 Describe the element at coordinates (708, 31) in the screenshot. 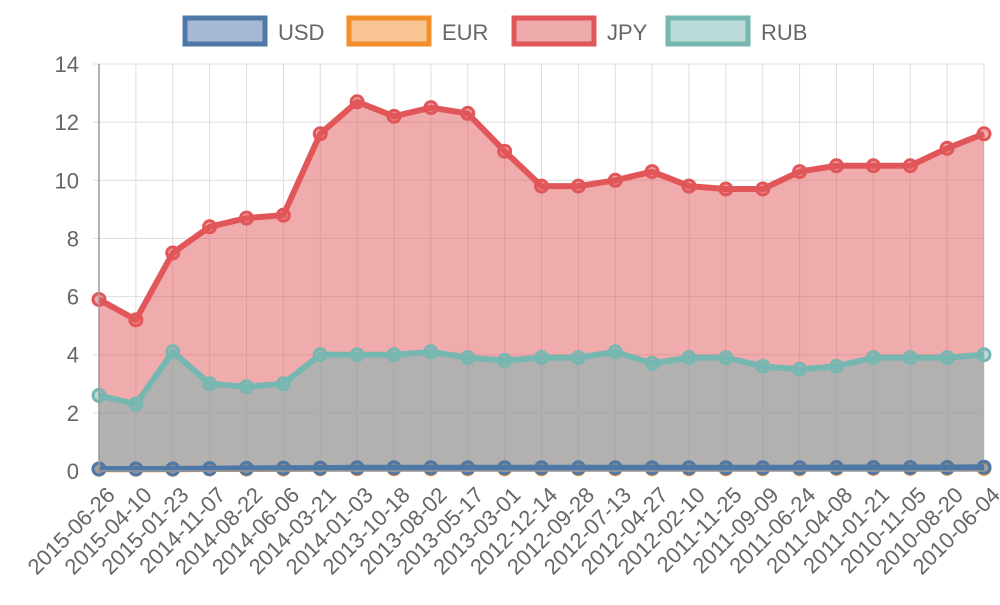

I see `legend-swatch-rub` at that location.